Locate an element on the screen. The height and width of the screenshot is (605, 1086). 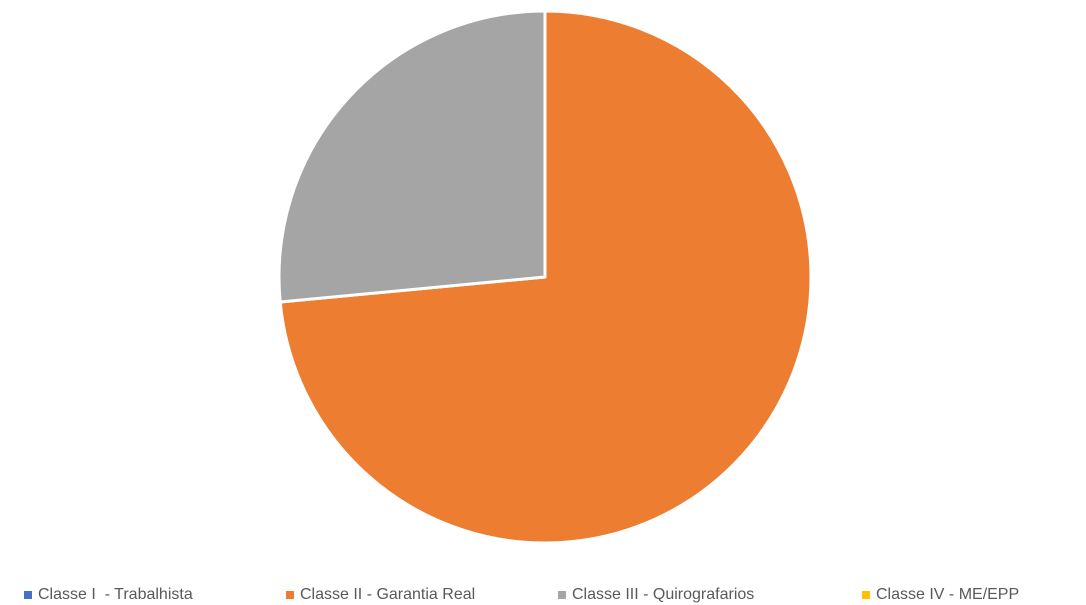
legend-item-classe-iv: Classe IV - ME/EPP is located at coordinates (940, 595).